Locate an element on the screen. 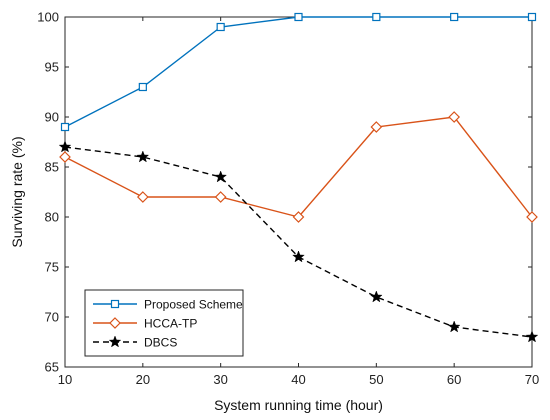  legend: Proposed Scheme HCCA-TP DBCS is located at coordinates (164, 323).